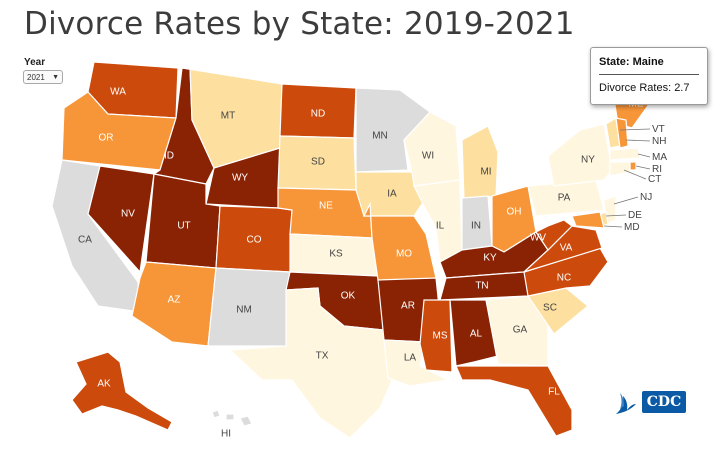 The height and width of the screenshot is (450, 720). What do you see at coordinates (588, 220) in the screenshot?
I see `state-md` at bounding box center [588, 220].